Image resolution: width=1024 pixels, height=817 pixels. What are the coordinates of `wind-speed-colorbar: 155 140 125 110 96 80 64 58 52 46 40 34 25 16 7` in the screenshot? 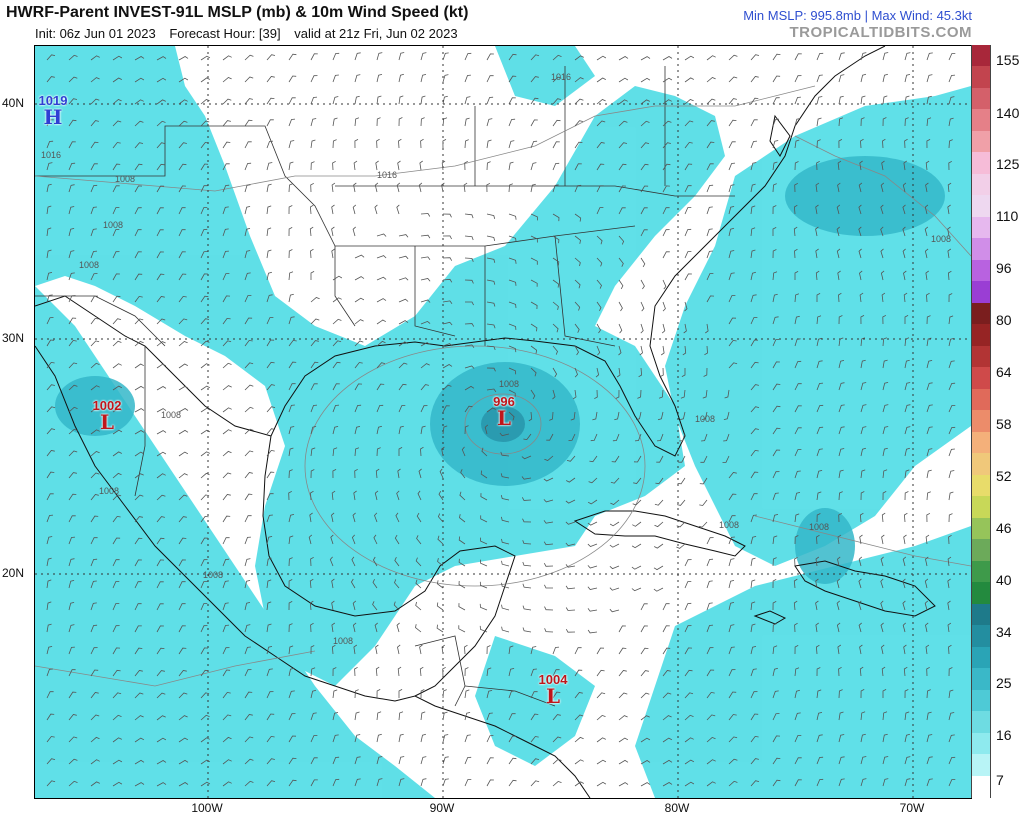 It's located at (997, 421).